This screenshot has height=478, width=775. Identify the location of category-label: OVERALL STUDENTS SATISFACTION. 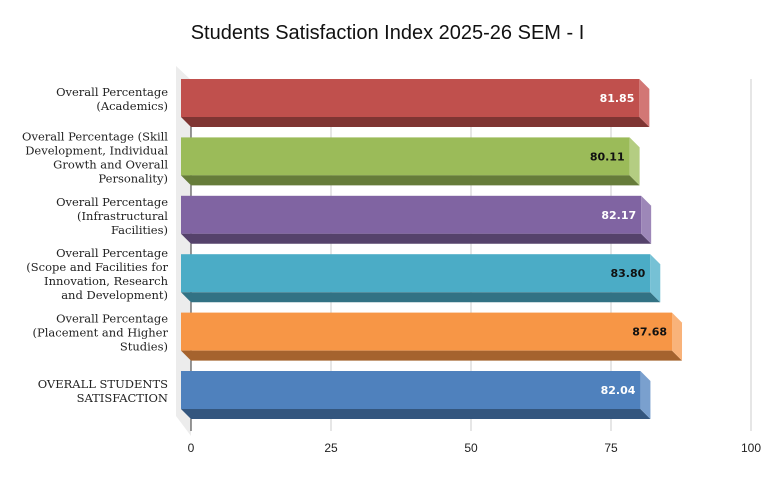
(103, 391).